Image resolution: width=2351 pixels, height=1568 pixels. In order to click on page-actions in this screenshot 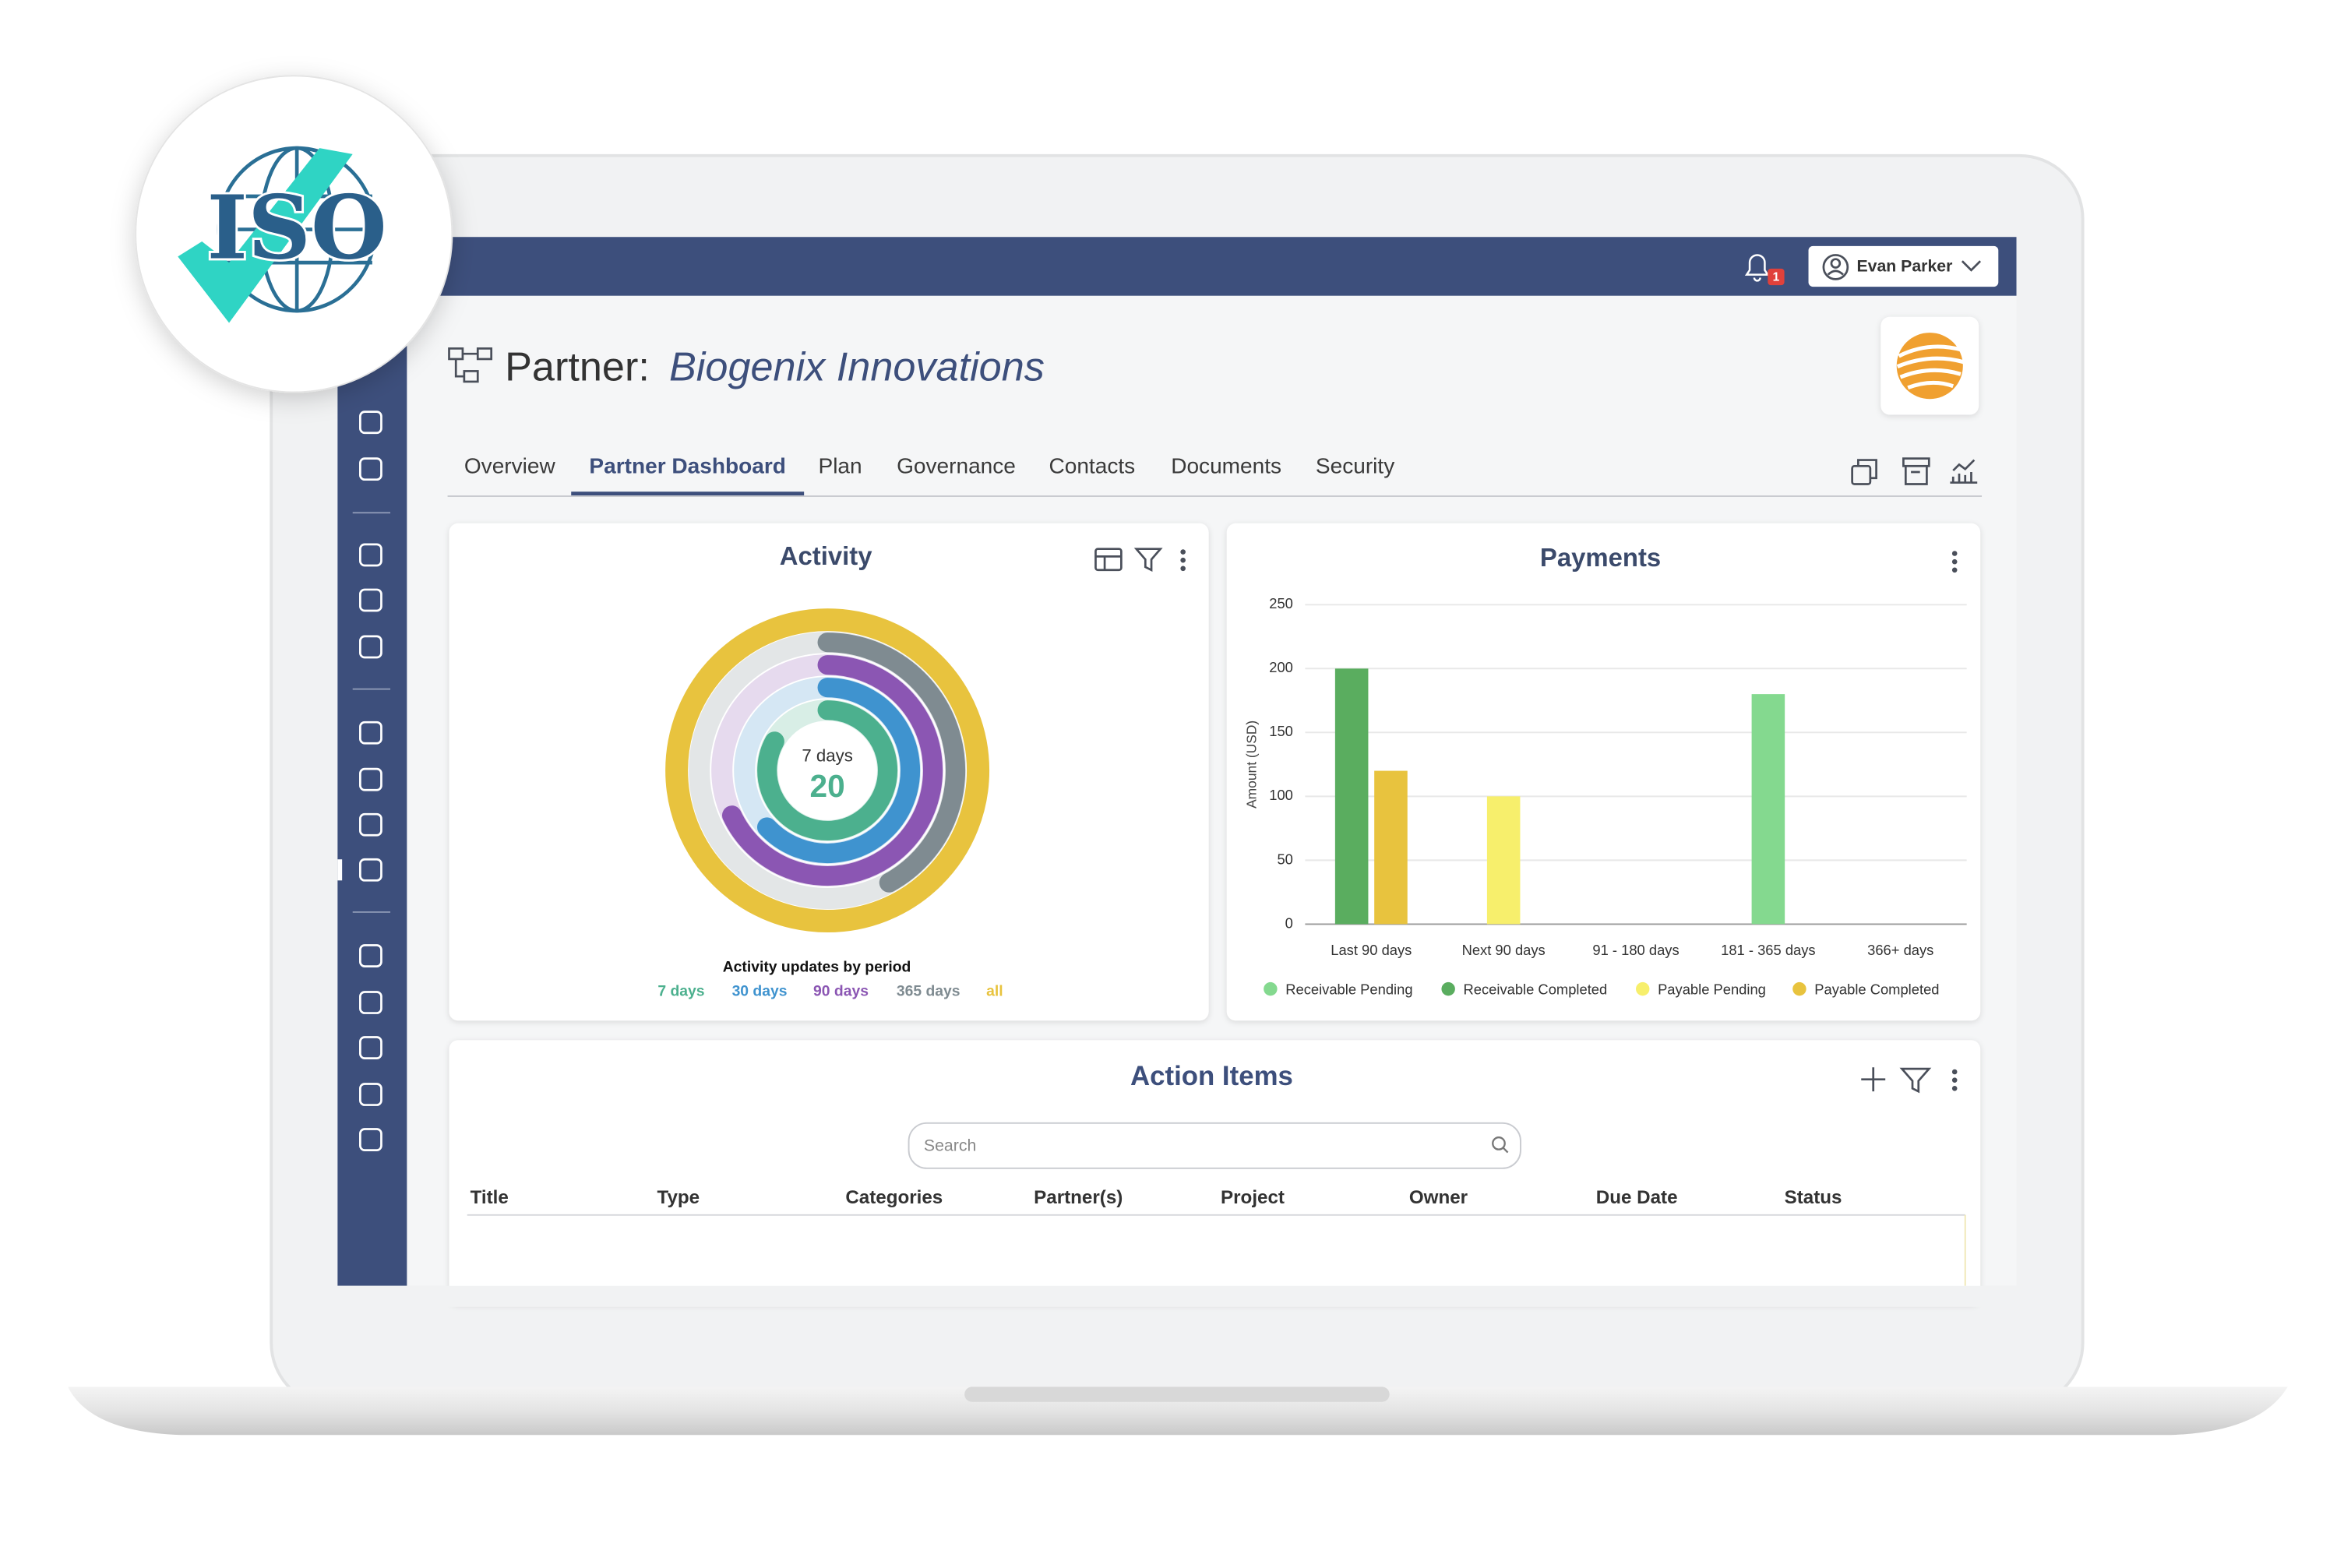, I will do `click(1914, 471)`.